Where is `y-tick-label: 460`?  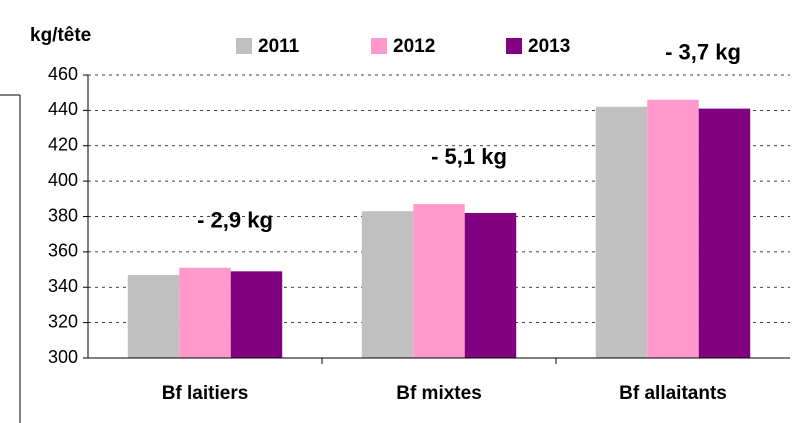 y-tick-label: 460 is located at coordinates (63, 74).